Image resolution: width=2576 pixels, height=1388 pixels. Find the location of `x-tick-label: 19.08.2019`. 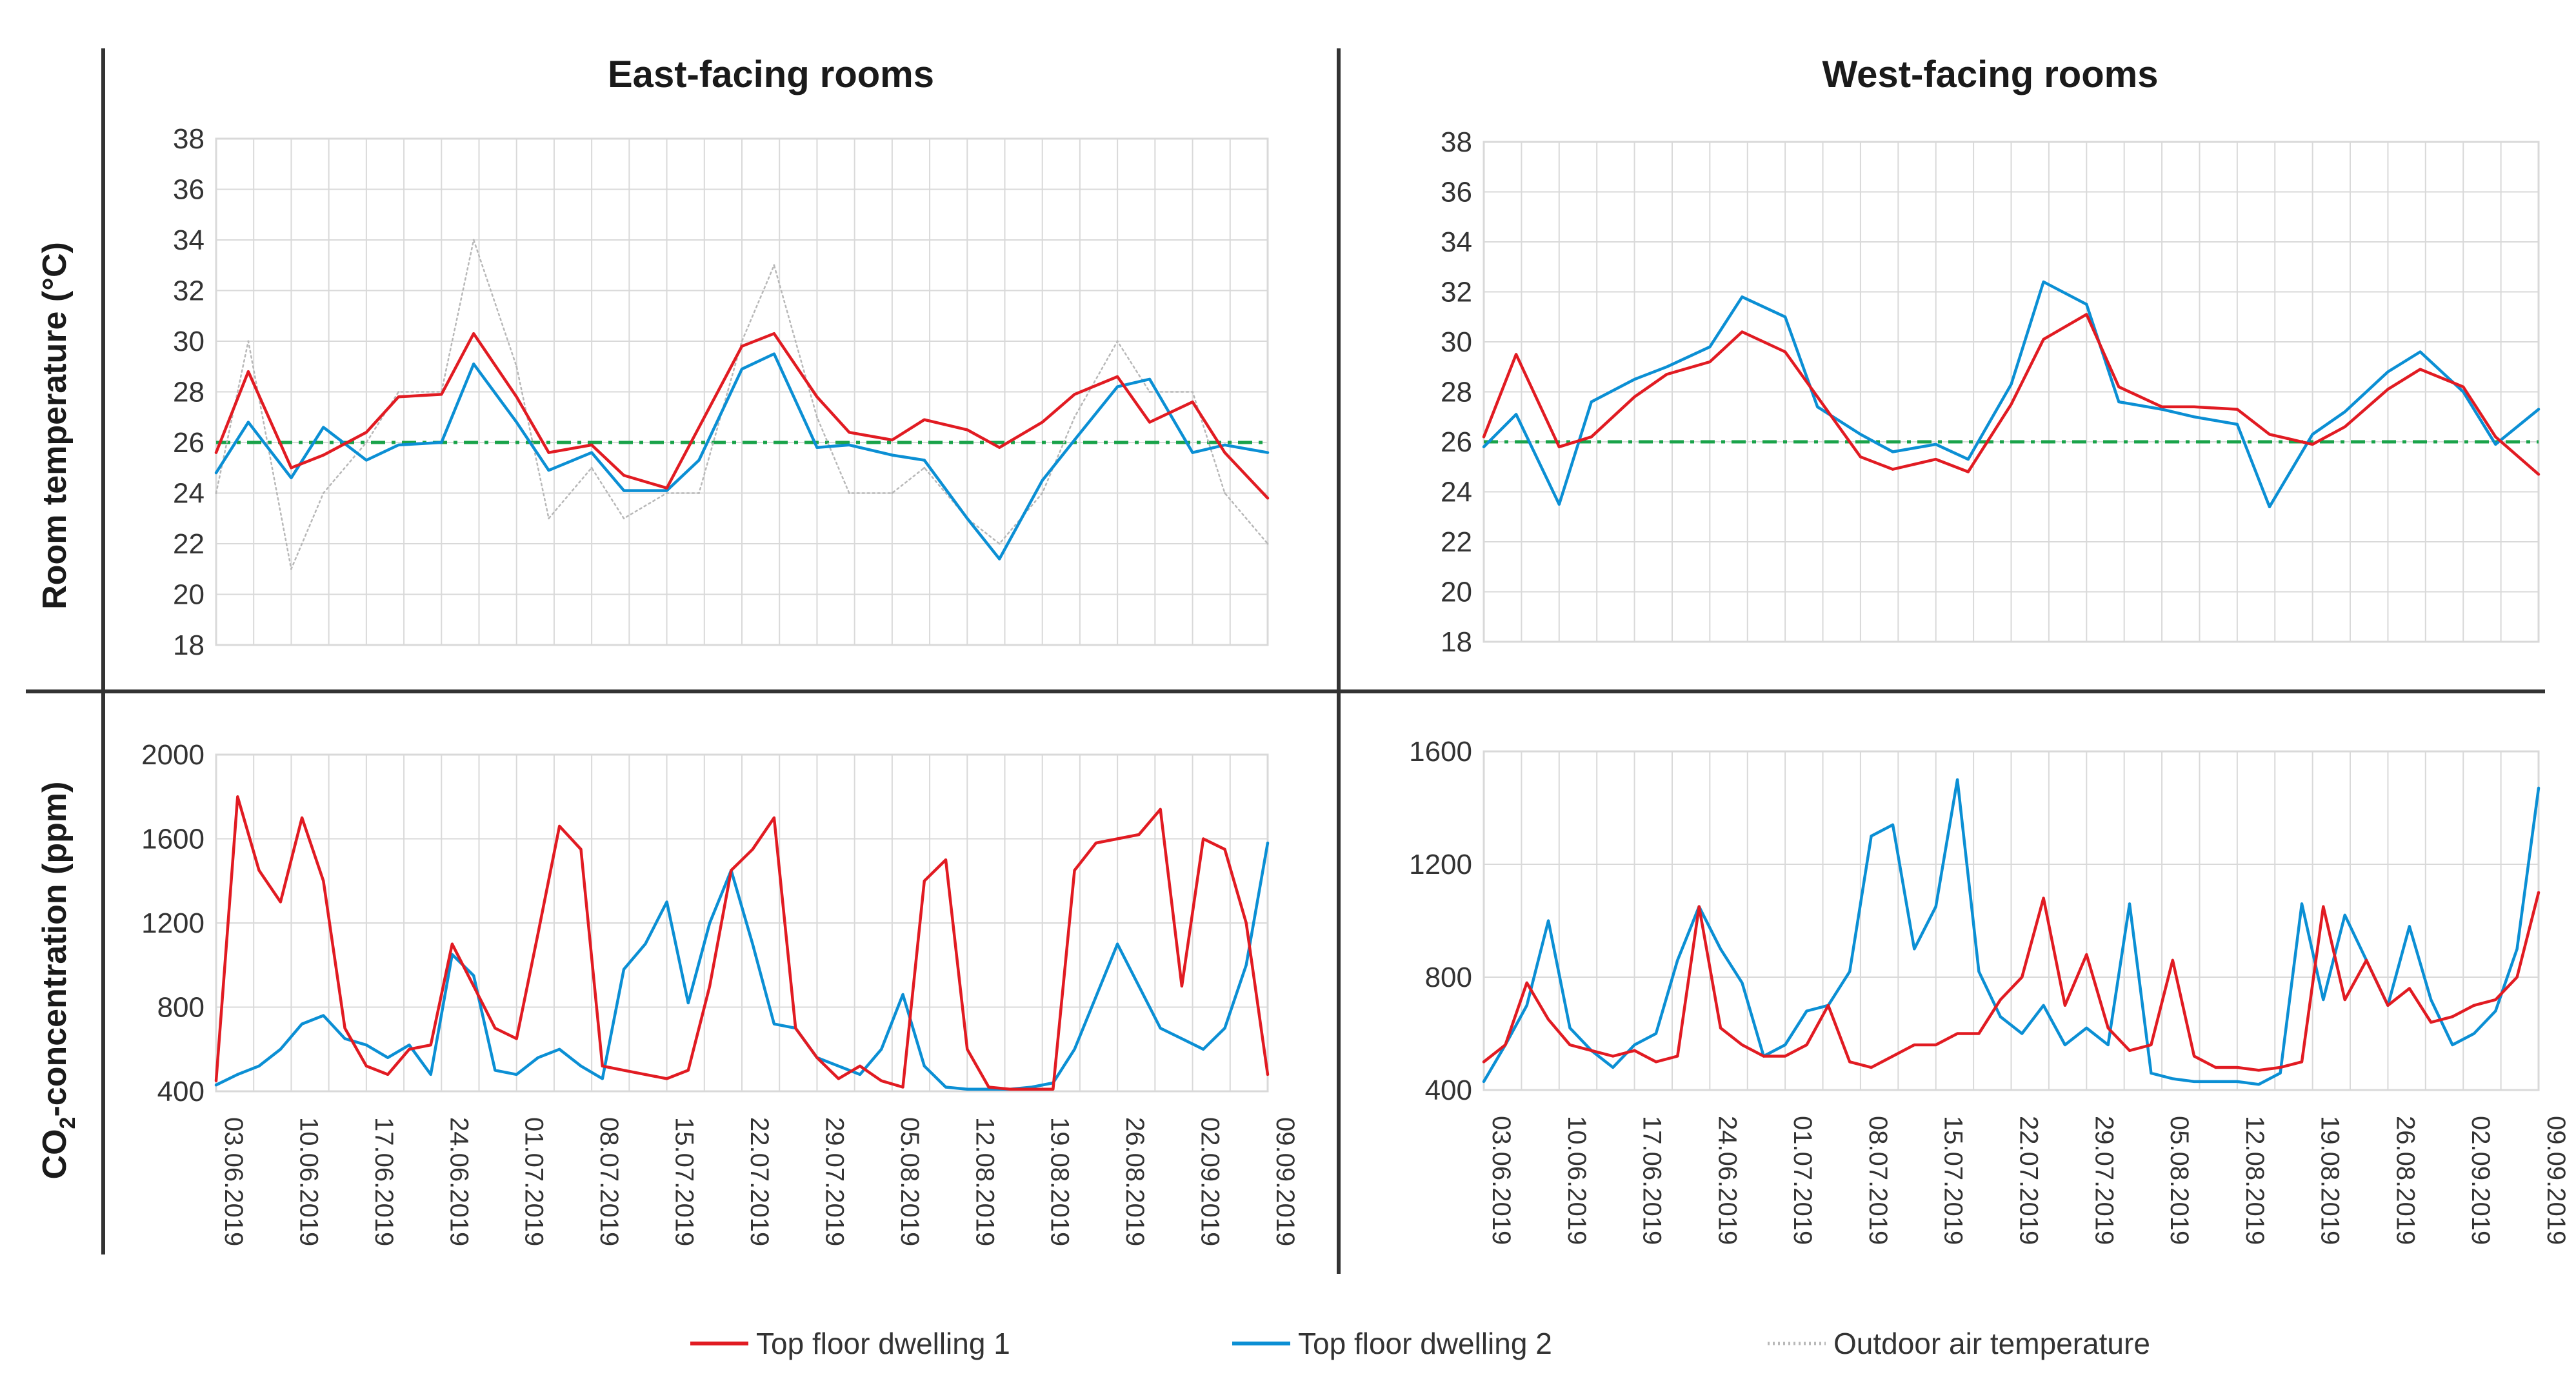

x-tick-label: 19.08.2019 is located at coordinates (2330, 1181).